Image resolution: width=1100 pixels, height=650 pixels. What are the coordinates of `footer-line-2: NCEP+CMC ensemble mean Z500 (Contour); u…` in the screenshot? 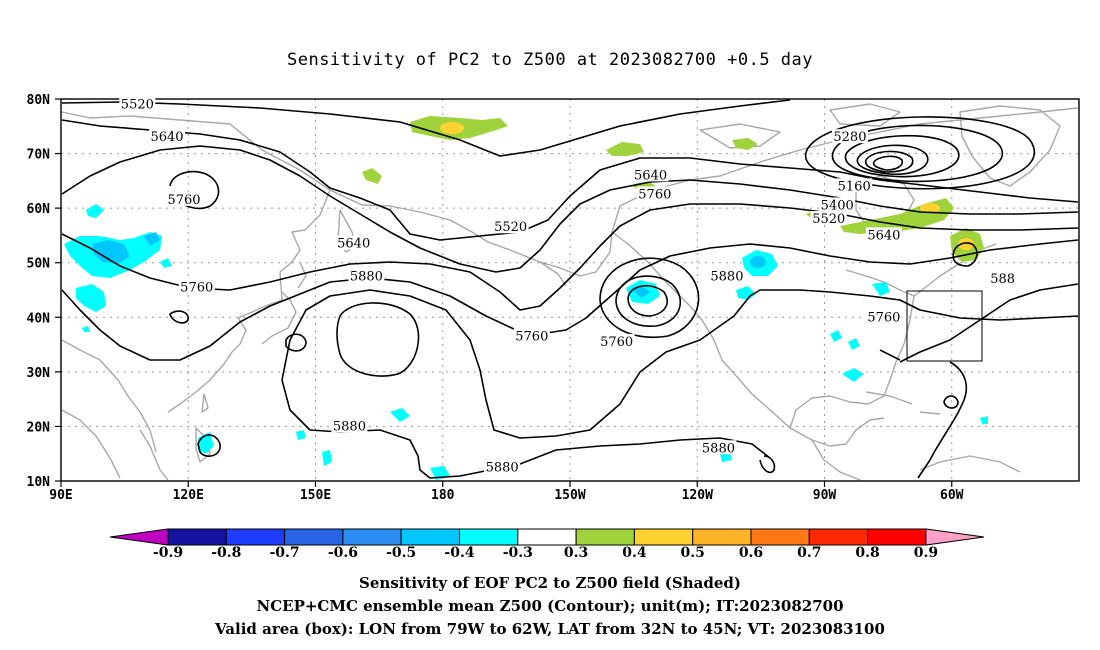 It's located at (550, 606).